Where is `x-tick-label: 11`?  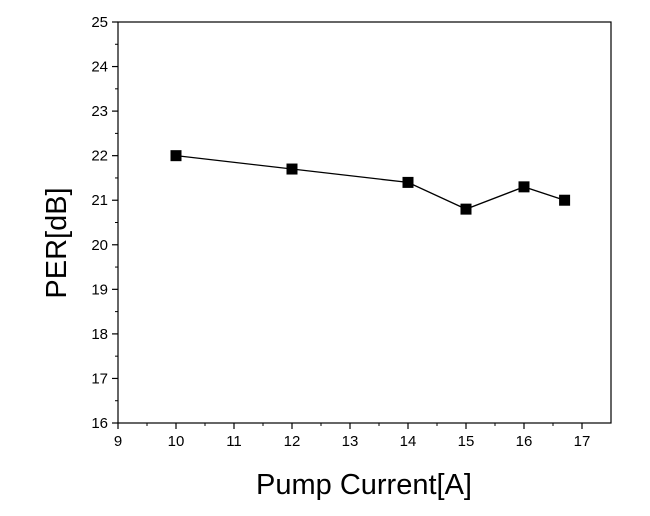
x-tick-label: 11 is located at coordinates (234, 441).